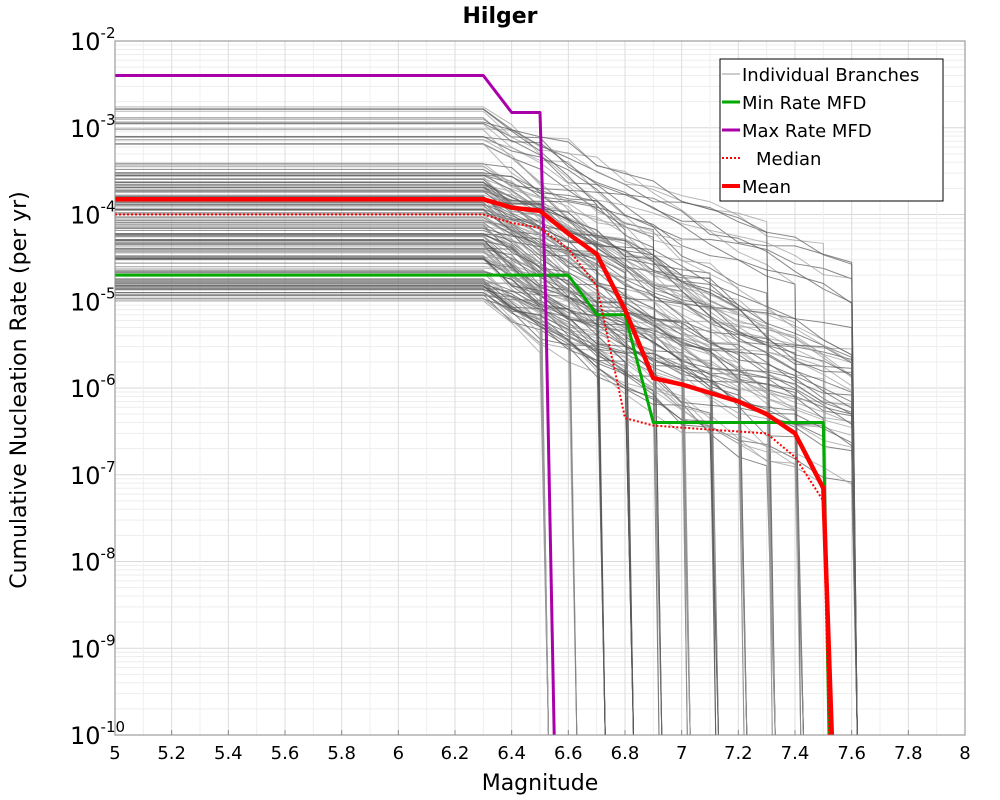 The height and width of the screenshot is (800, 1000). What do you see at coordinates (108, 467) in the screenshot?
I see `y-tick-exponent: -7` at bounding box center [108, 467].